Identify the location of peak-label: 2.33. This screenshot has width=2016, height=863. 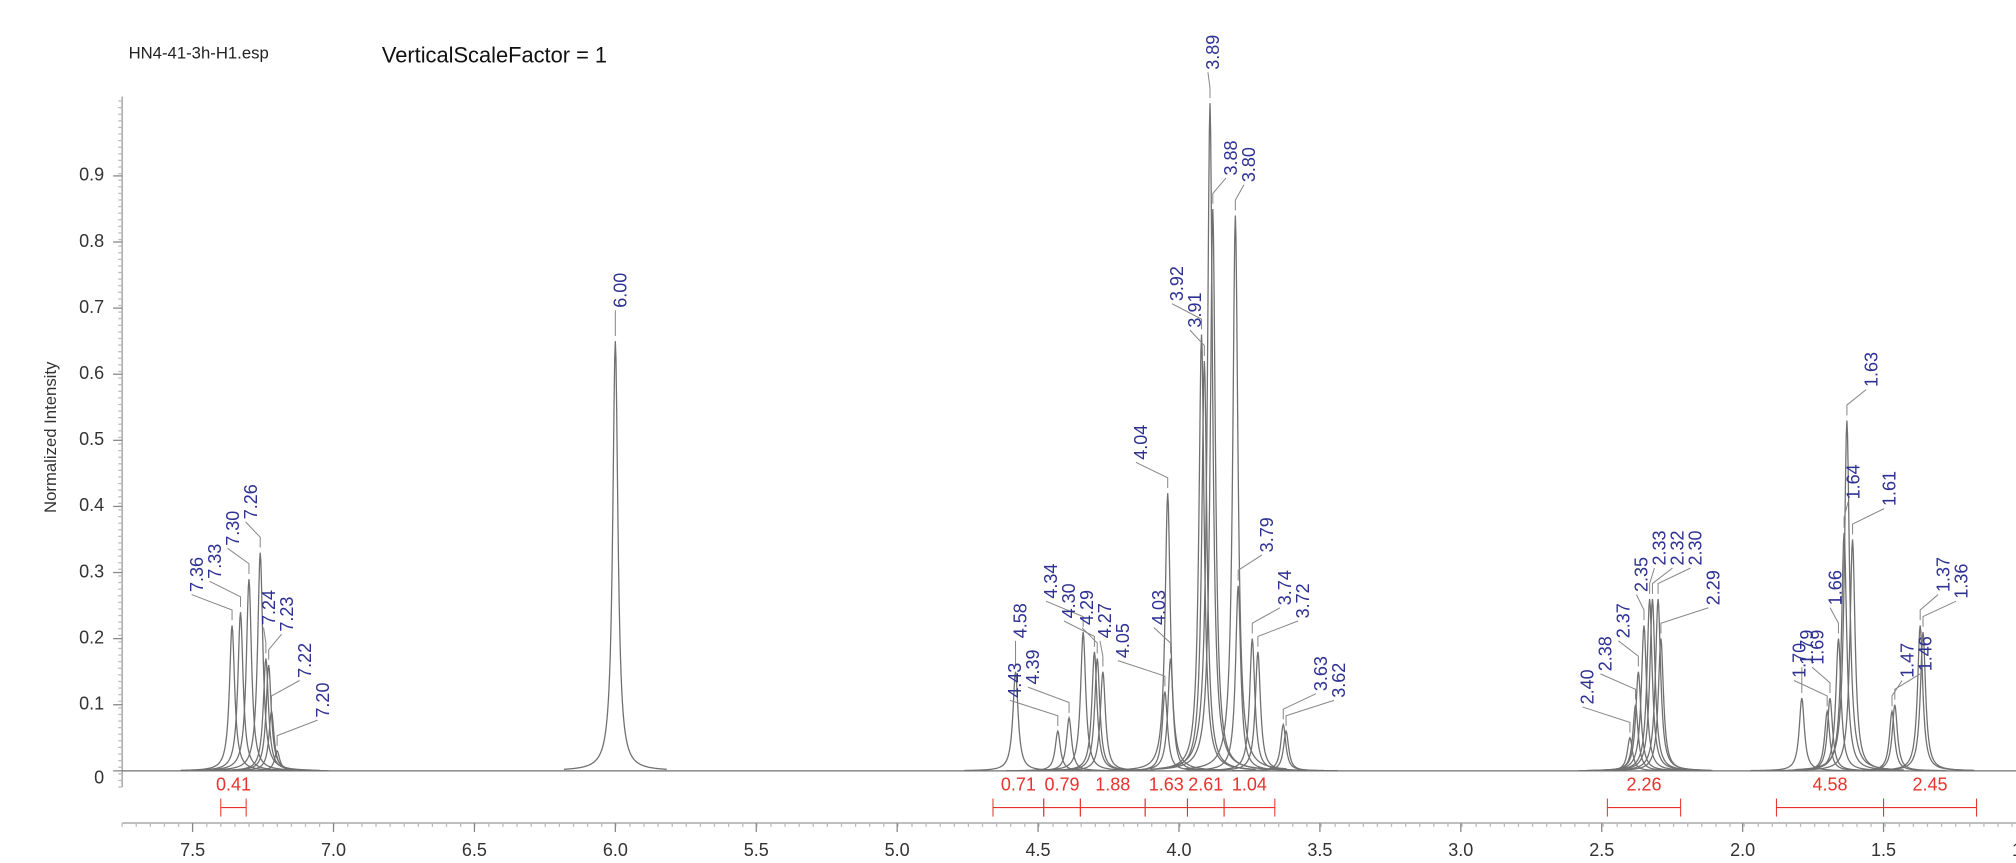
(1660, 547).